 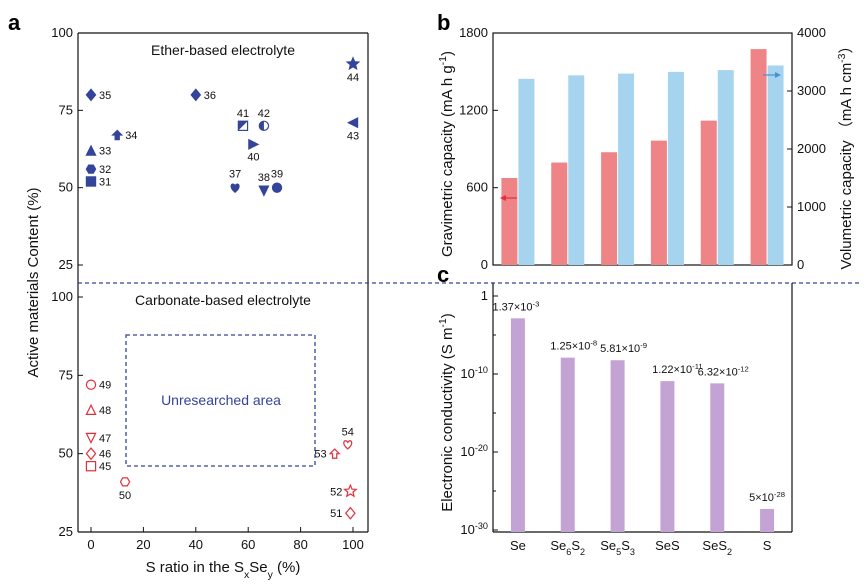 I want to click on y-left-axis-label-part: ), so click(x=447, y=53).